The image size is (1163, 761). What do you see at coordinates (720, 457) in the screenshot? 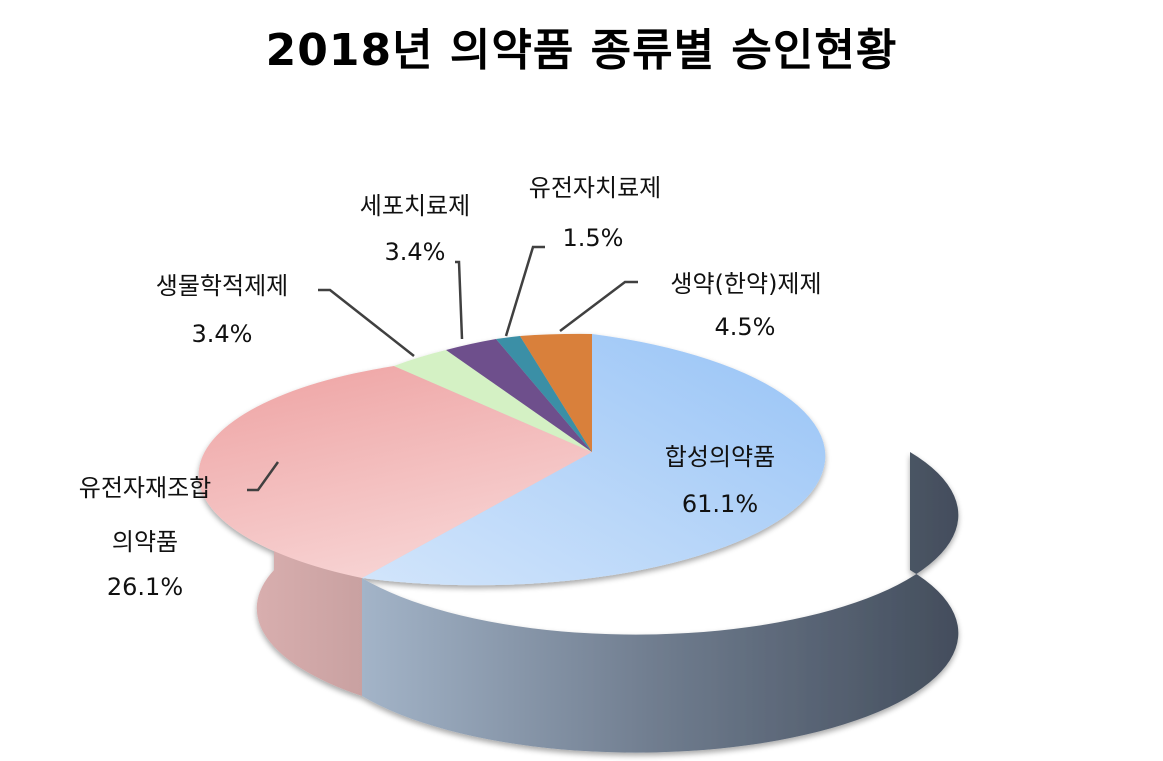
I see `label-synthetic-name: 합성의약품` at bounding box center [720, 457].